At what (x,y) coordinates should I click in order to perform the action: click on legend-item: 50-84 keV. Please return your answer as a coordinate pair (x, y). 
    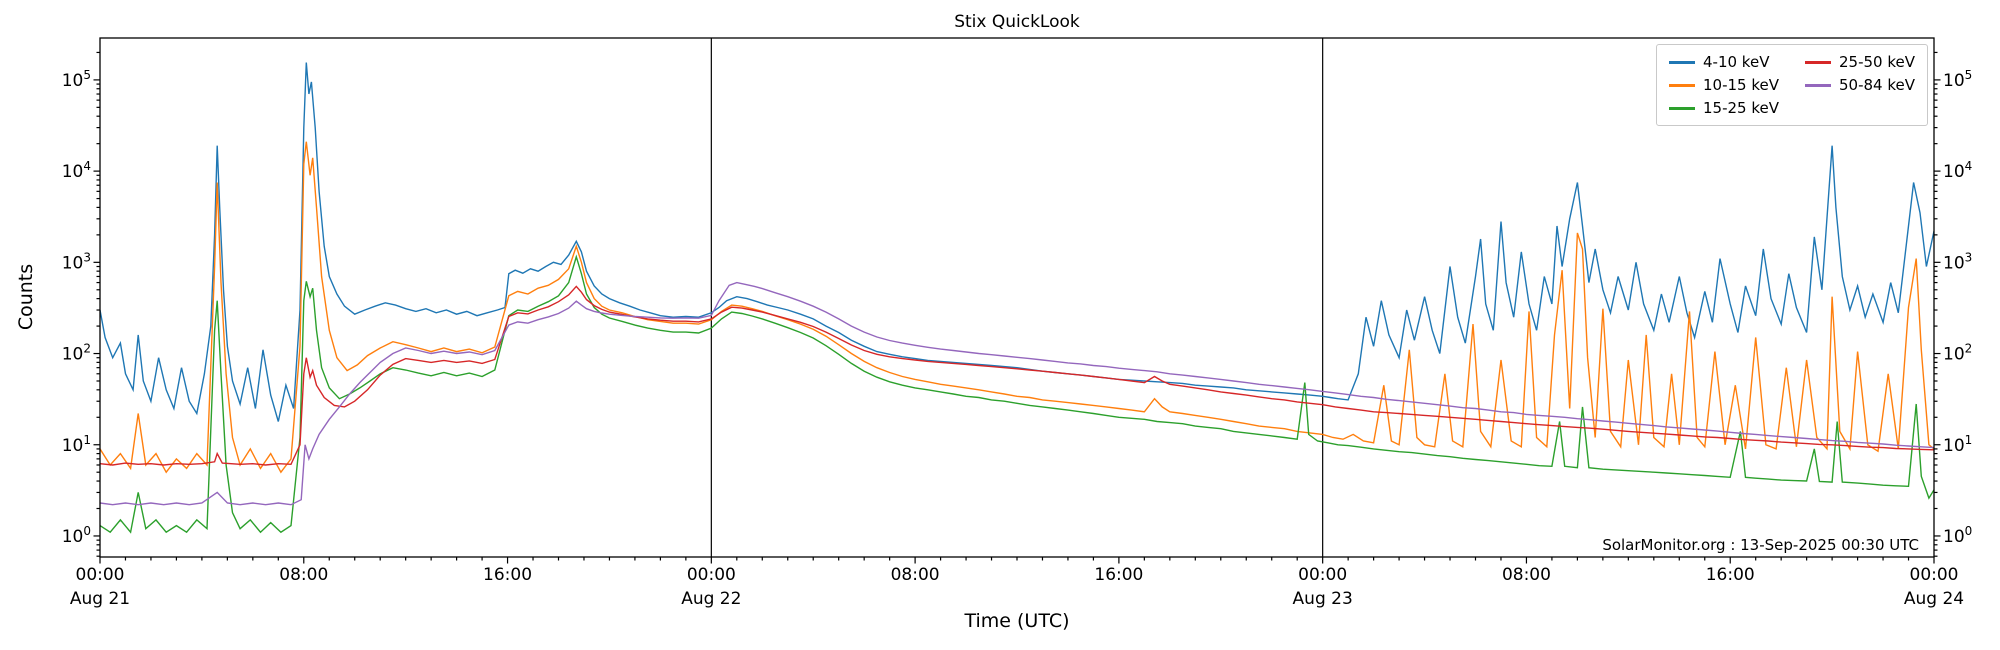
    Looking at the image, I should click on (1860, 85).